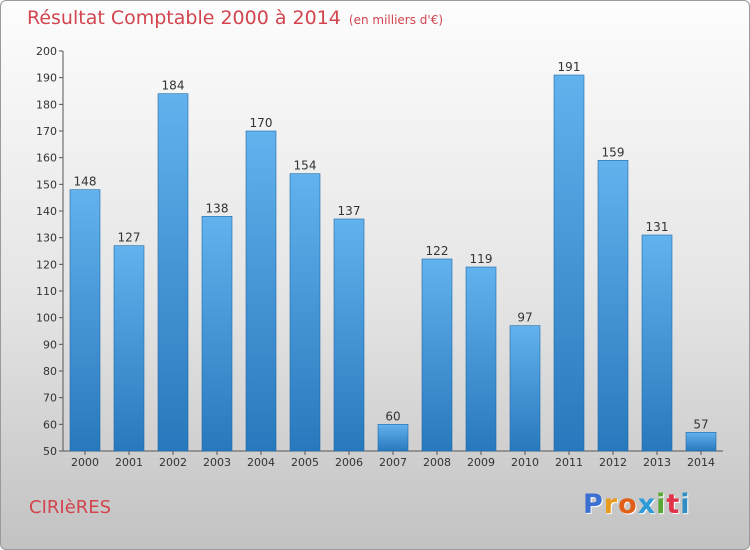 Image resolution: width=750 pixels, height=550 pixels. What do you see at coordinates (657, 462) in the screenshot?
I see `x-tick-label: 2013` at bounding box center [657, 462].